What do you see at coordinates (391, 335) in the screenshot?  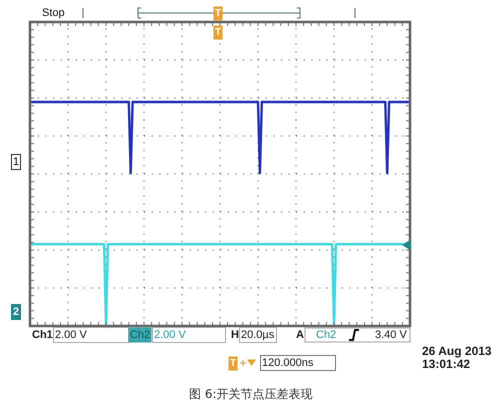 I see `text: 3.40 V` at bounding box center [391, 335].